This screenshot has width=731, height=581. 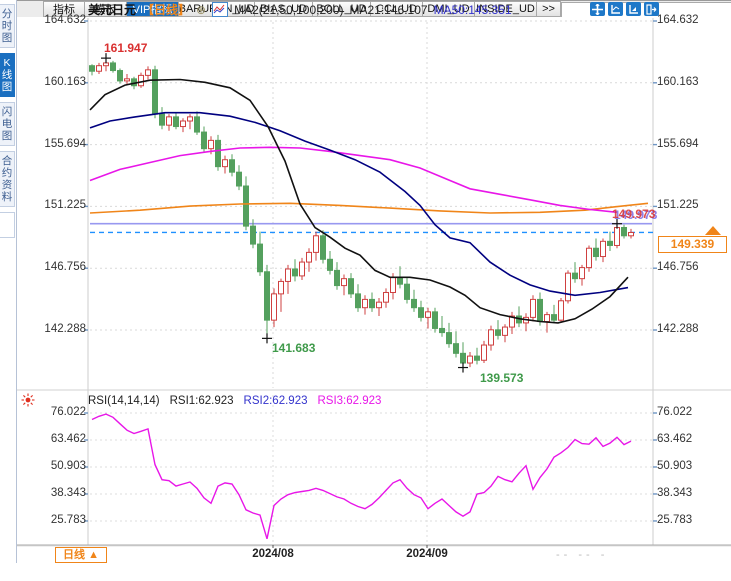 I want to click on indicator-tab-BOLL_UD: BOLL_UD, so click(x=342, y=9).